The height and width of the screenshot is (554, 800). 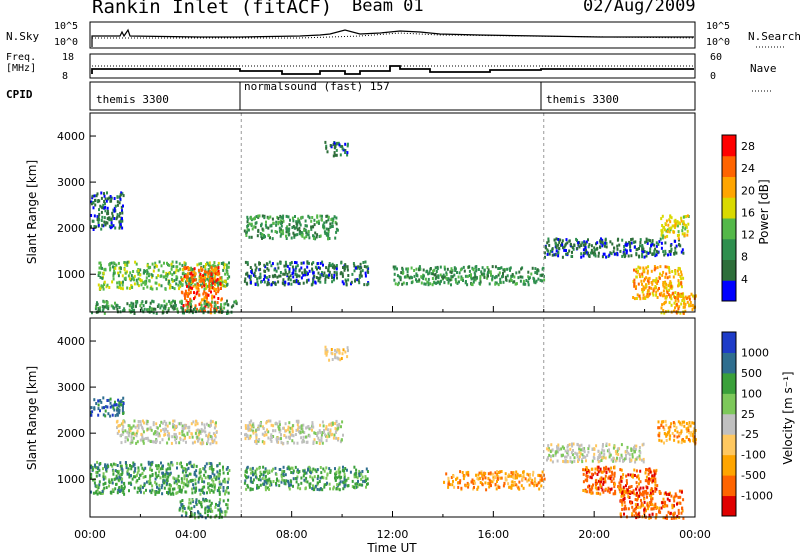 What do you see at coordinates (19, 94) in the screenshot?
I see `cpid-label: CPID` at bounding box center [19, 94].